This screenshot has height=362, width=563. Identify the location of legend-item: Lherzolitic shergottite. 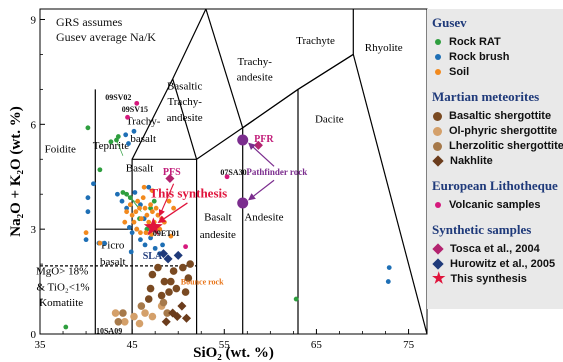
(497, 146).